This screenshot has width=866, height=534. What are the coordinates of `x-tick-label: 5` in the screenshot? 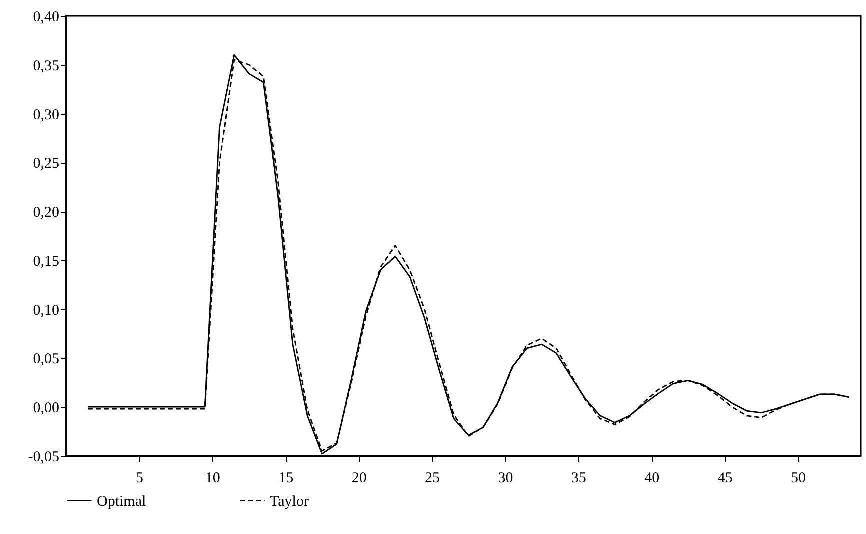 It's located at (140, 478).